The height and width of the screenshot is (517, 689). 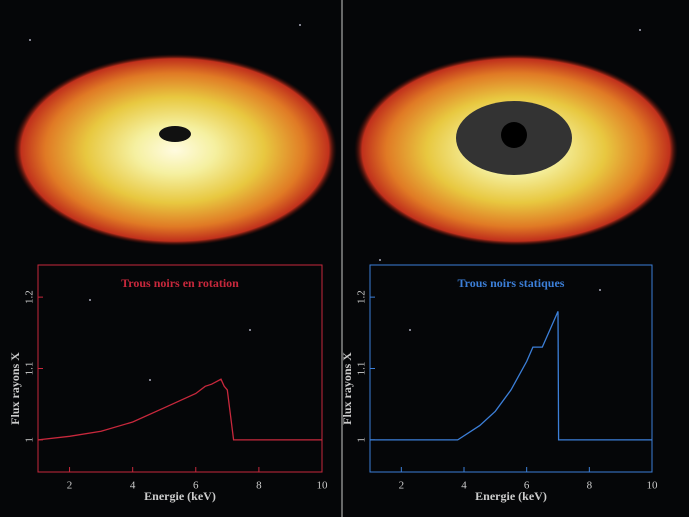 I want to click on chart-title: Trous noirs en rotation, so click(x=180, y=283).